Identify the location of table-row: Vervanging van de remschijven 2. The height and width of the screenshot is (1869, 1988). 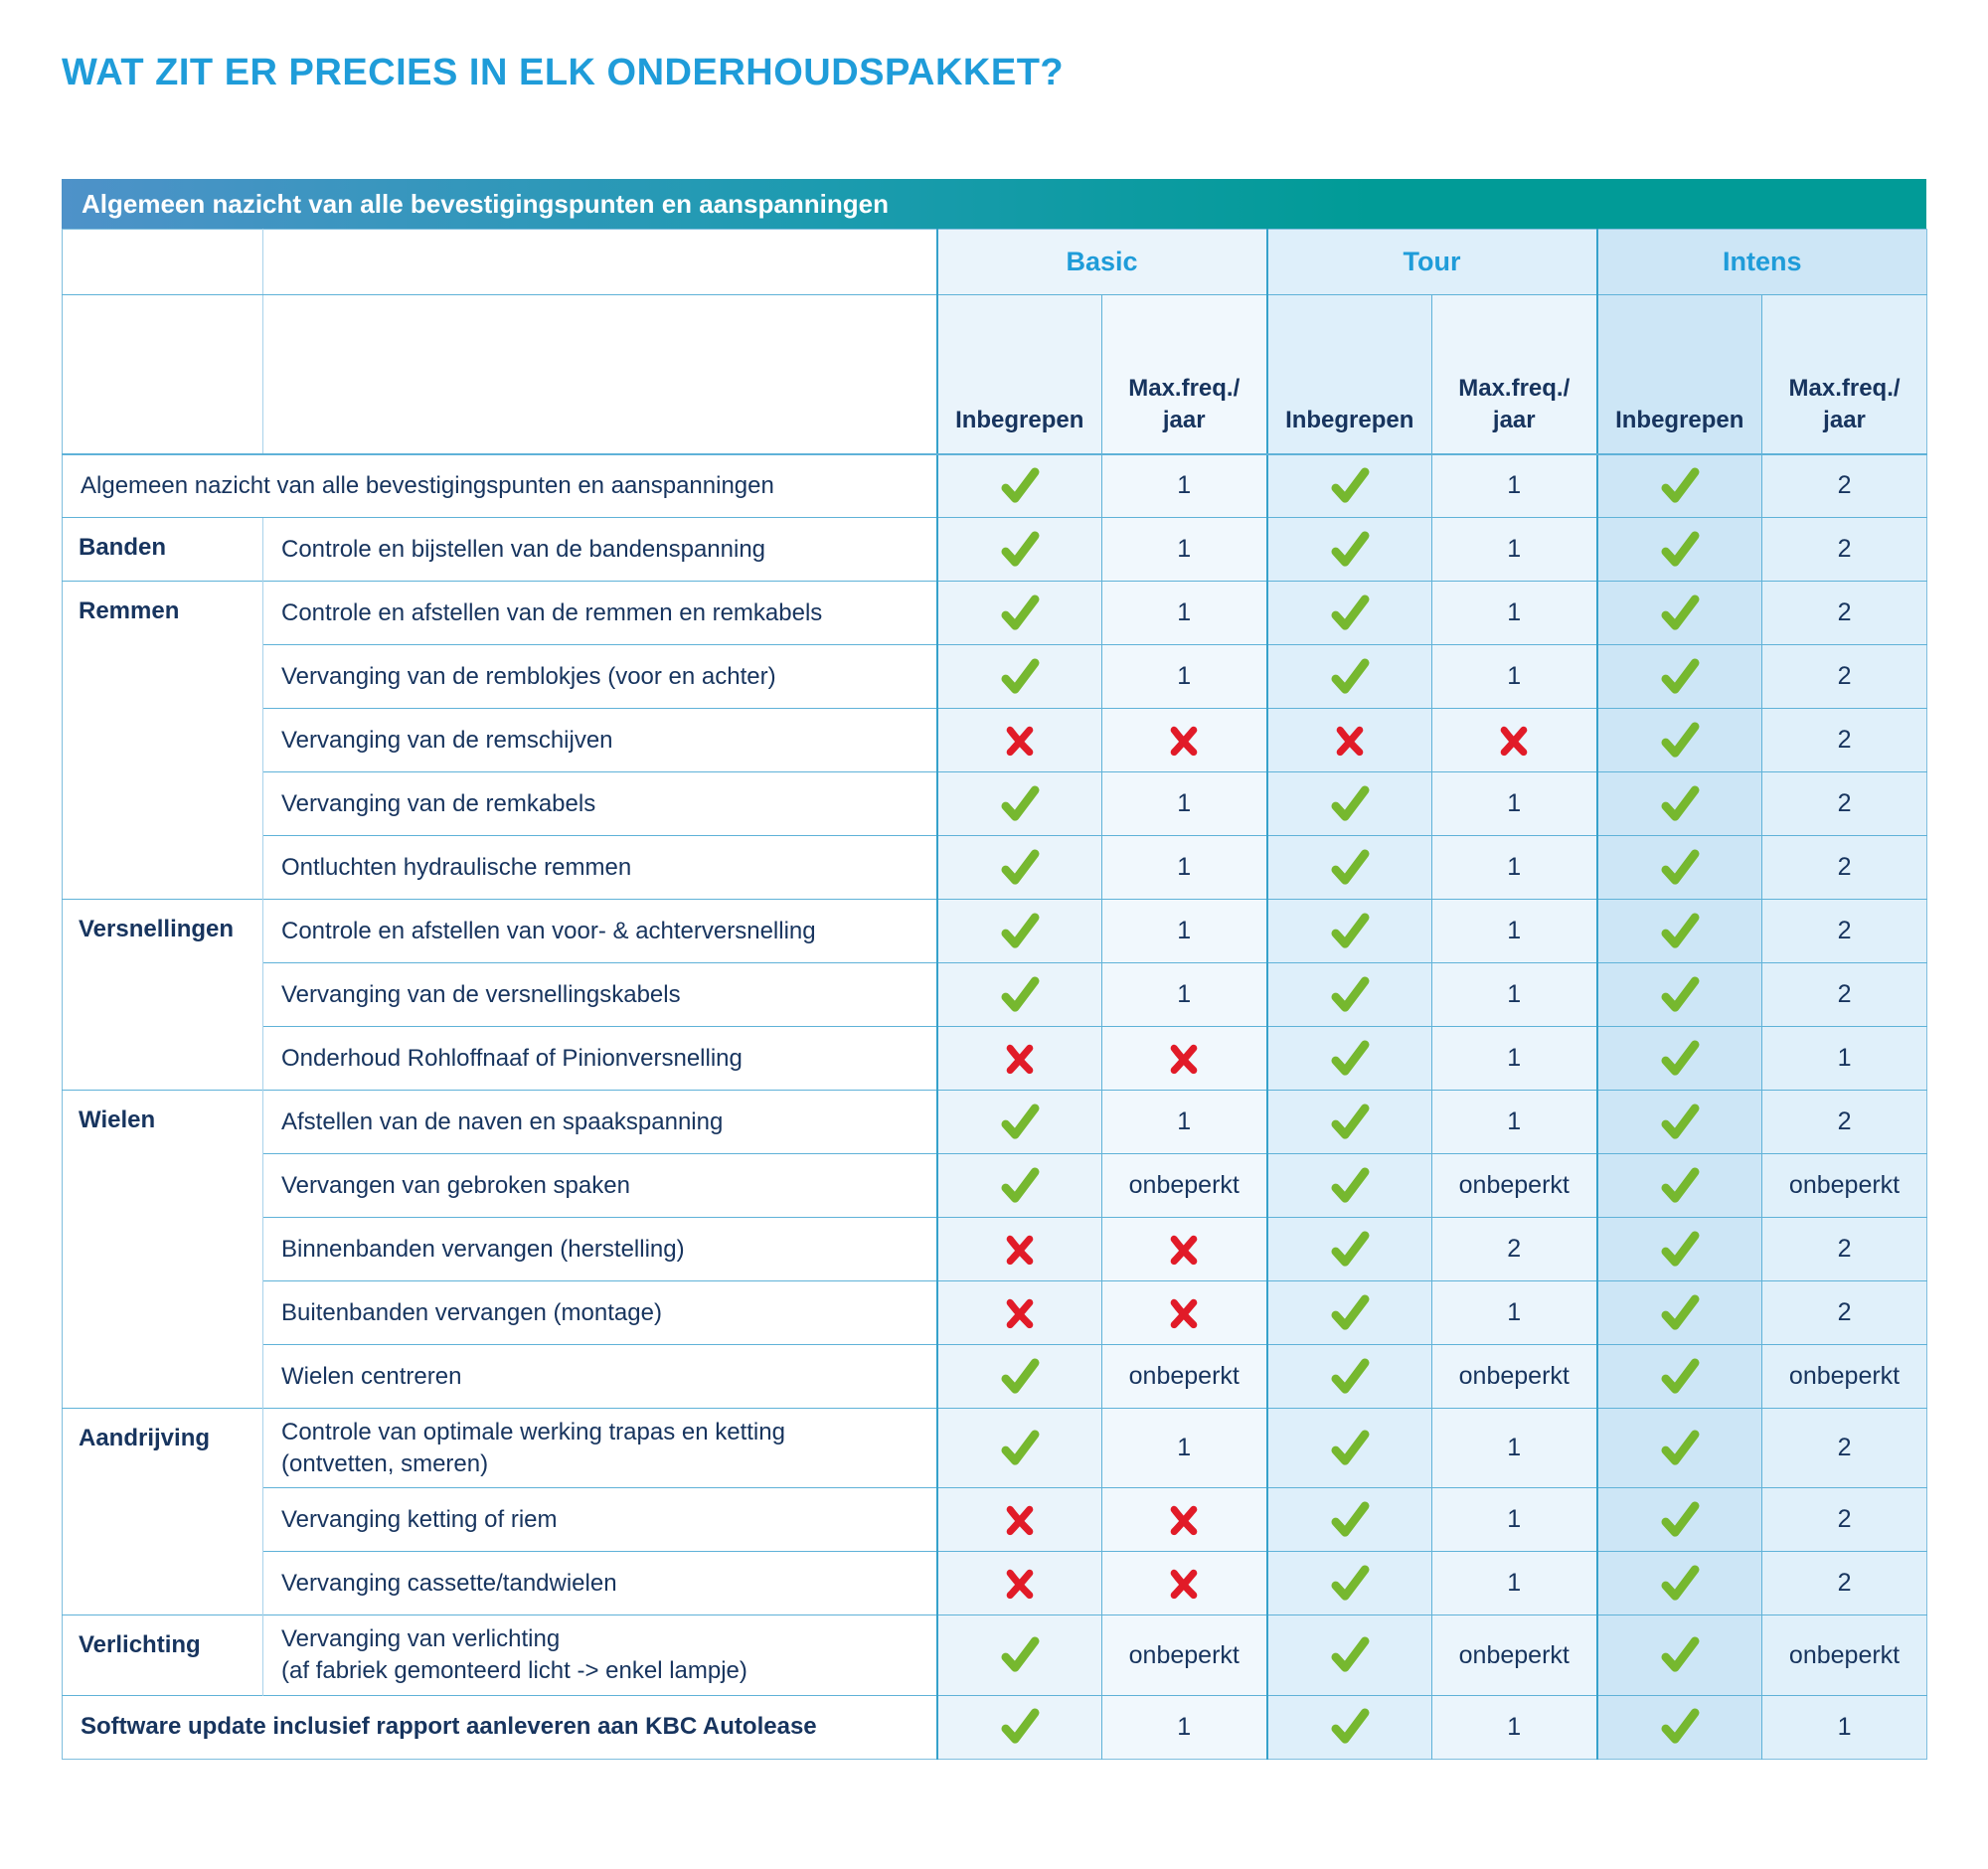
(995, 740).